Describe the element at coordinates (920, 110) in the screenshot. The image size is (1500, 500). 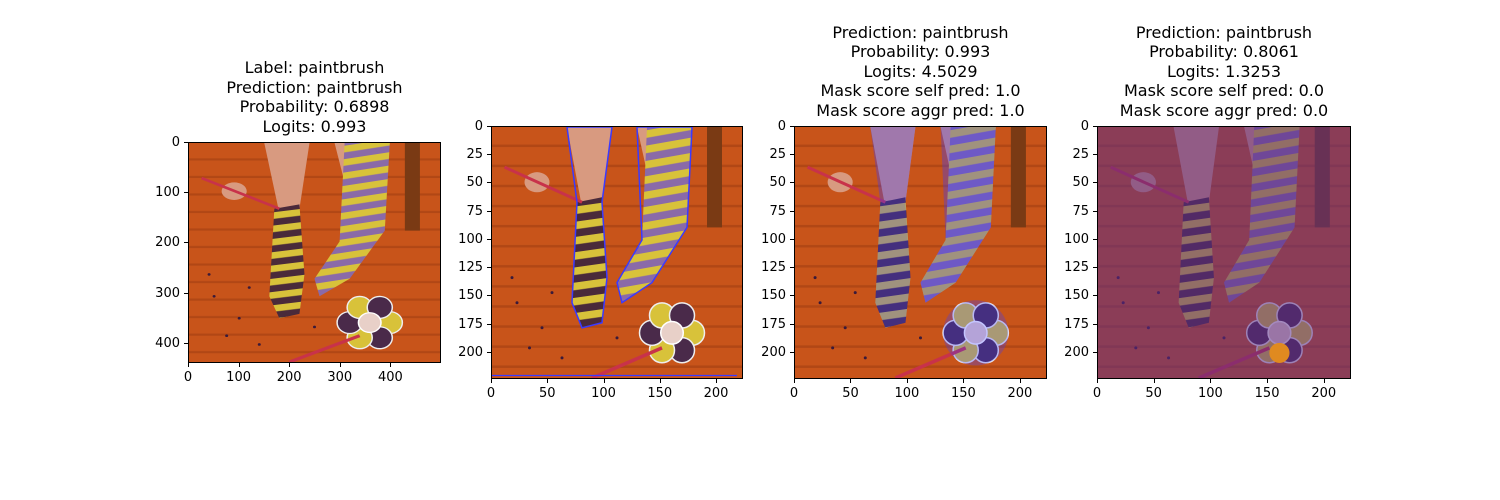
I see `title-line: Mask score aggr pred: 1.0` at that location.